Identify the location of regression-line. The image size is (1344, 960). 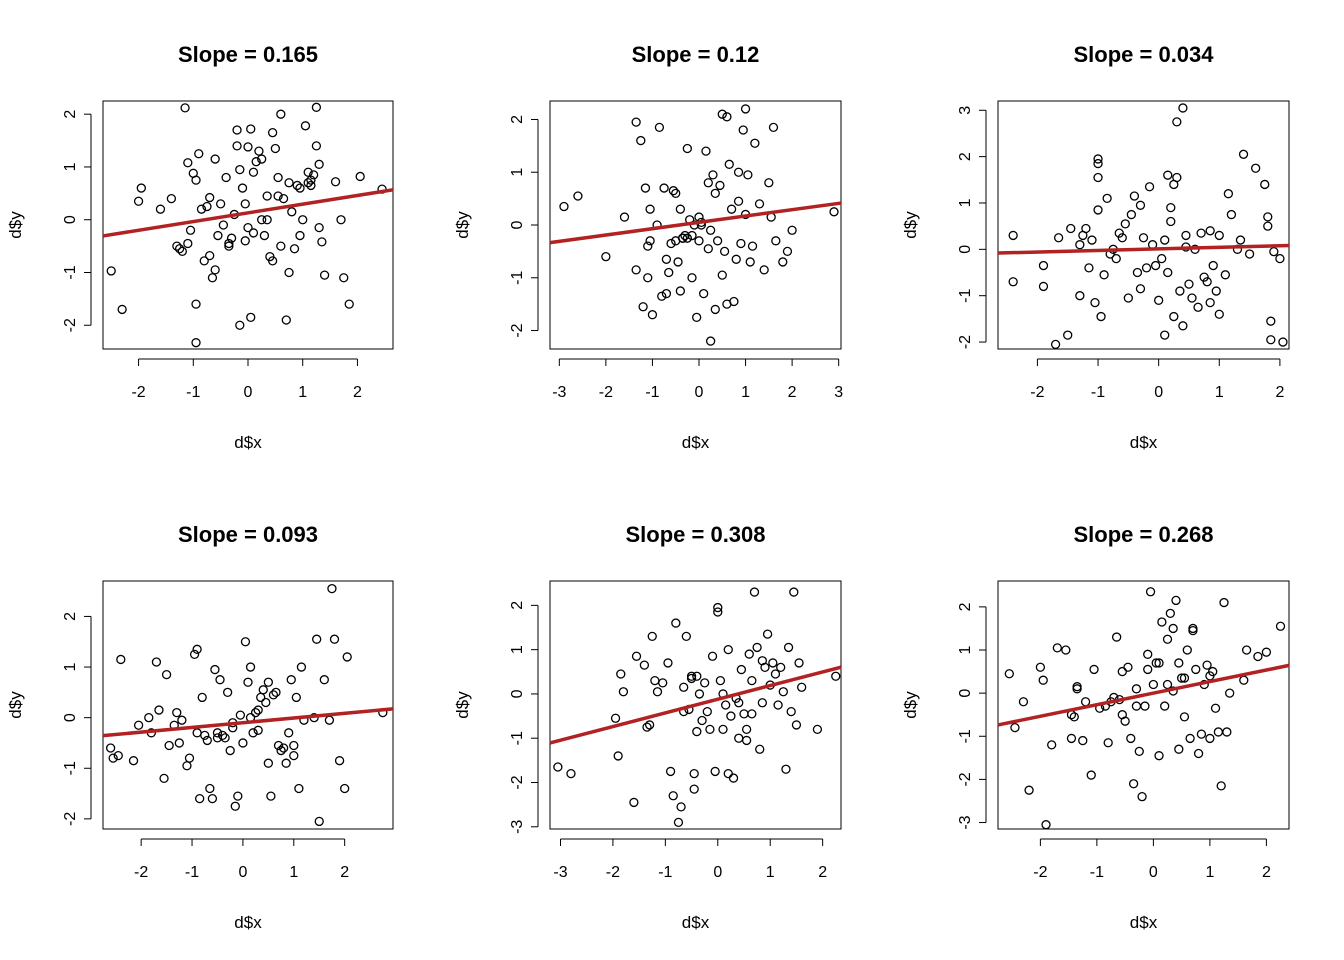
(248, 722).